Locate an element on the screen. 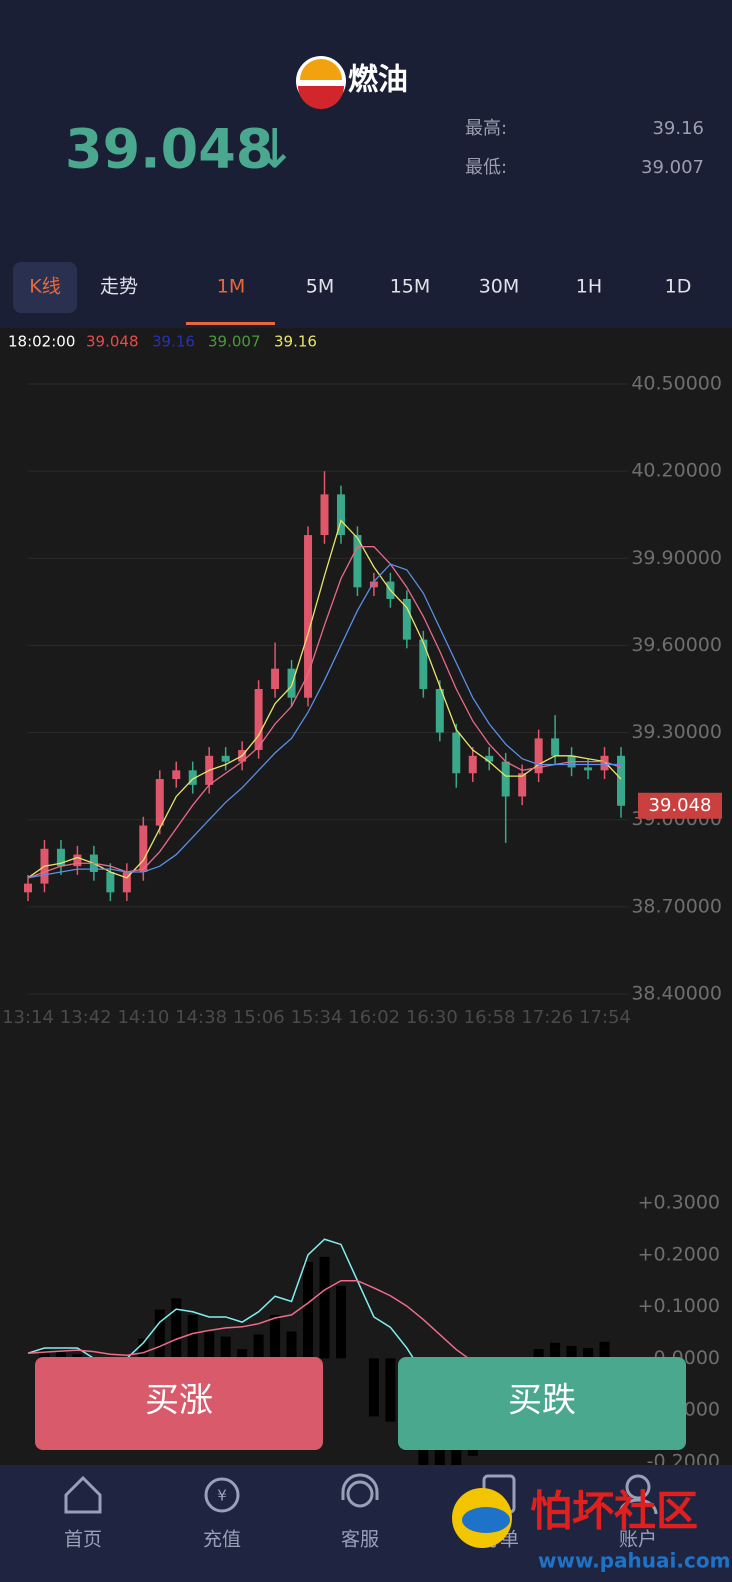 The width and height of the screenshot is (732, 1582). legend-value: 39.048 is located at coordinates (112, 342).